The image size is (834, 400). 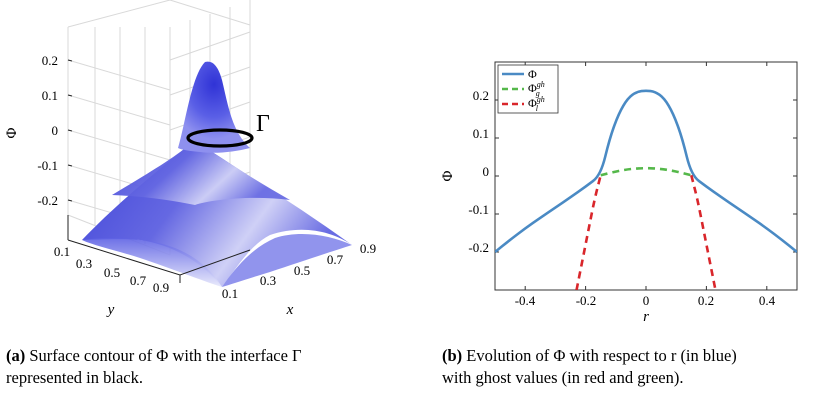 I want to click on legend-label-phi: Φ, so click(x=532, y=74).